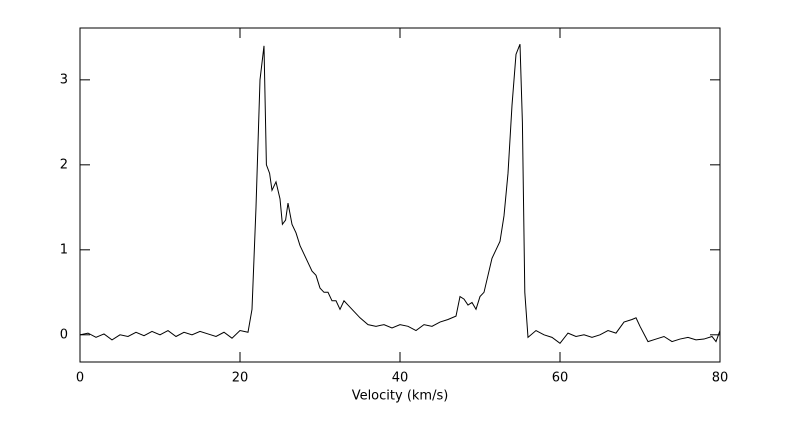 The width and height of the screenshot is (800, 424). What do you see at coordinates (400, 396) in the screenshot?
I see `x-axis-label: Velocity (km/s)` at bounding box center [400, 396].